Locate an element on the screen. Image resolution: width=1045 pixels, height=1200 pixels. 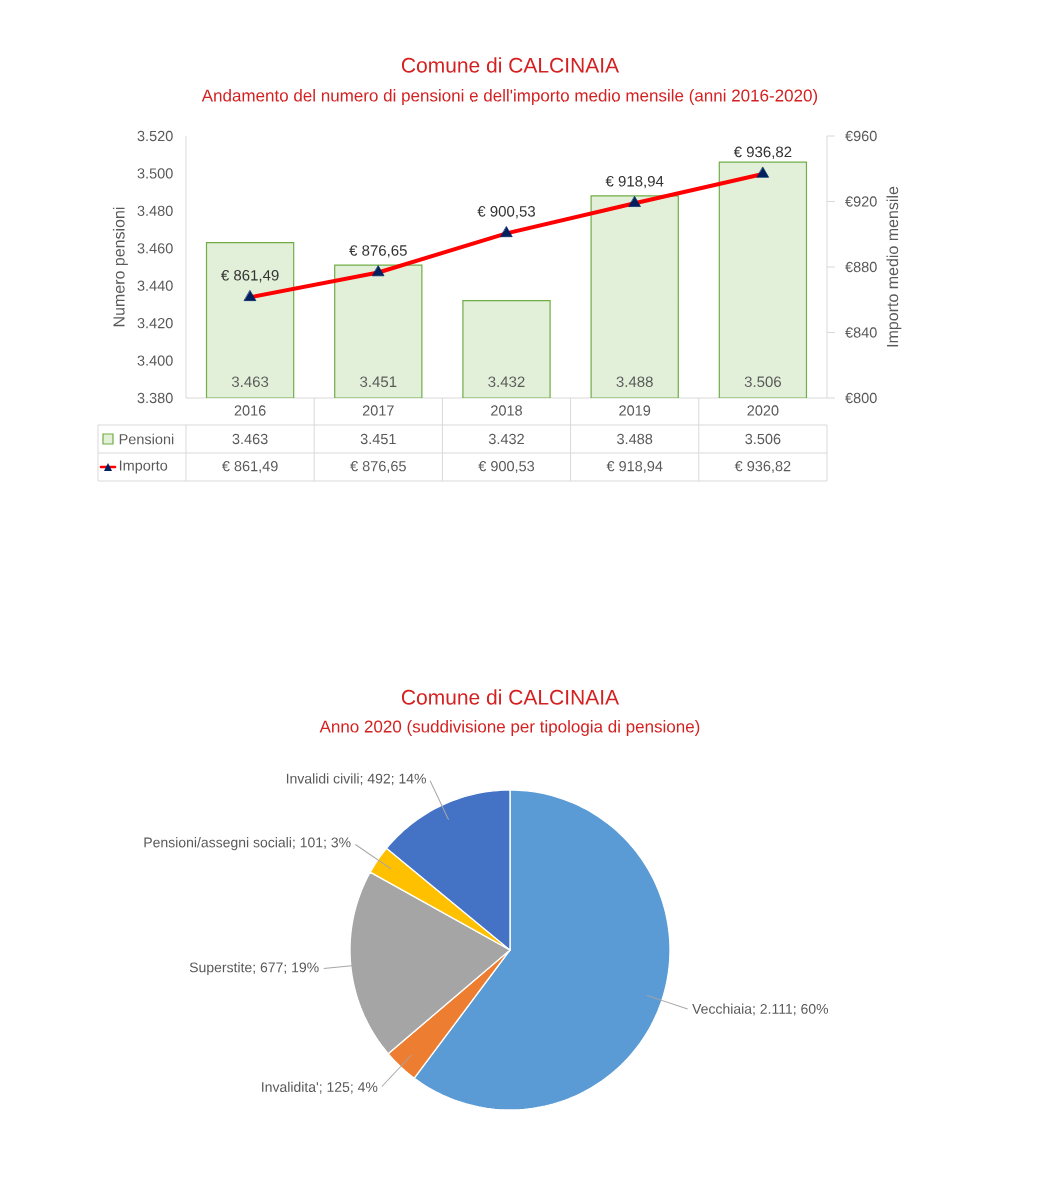
text: 3.432 is located at coordinates (506, 382).